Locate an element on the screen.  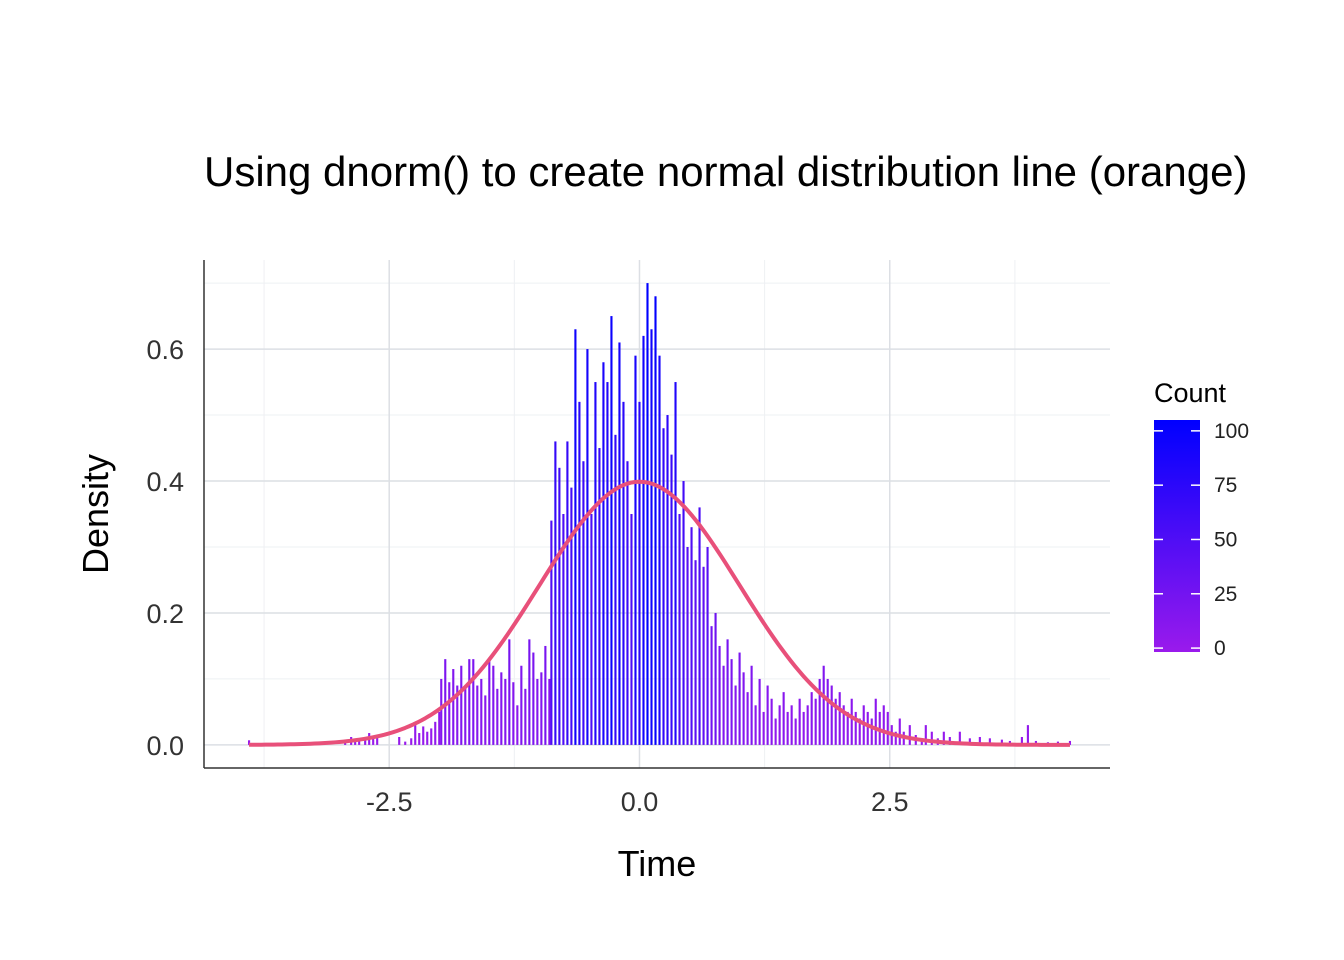
x-tick-label: 0.0 is located at coordinates (640, 802).